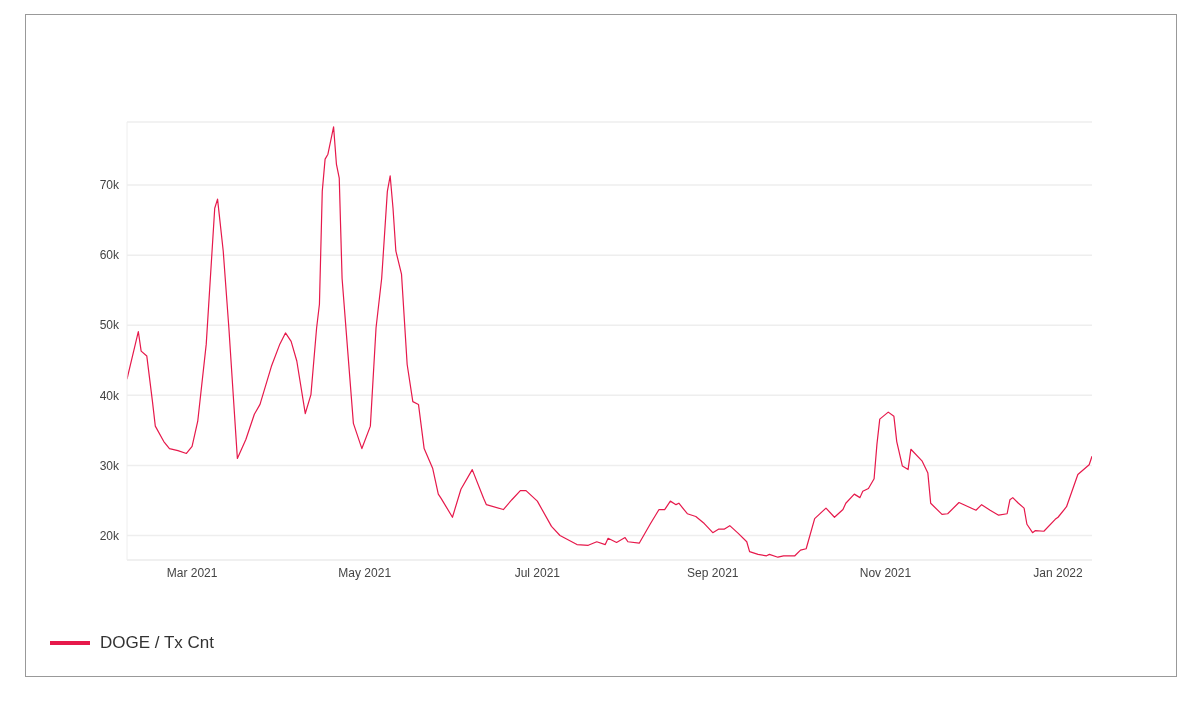 Image resolution: width=1200 pixels, height=708 pixels. What do you see at coordinates (1058, 572) in the screenshot?
I see `x-tick-label: Jan 2022` at bounding box center [1058, 572].